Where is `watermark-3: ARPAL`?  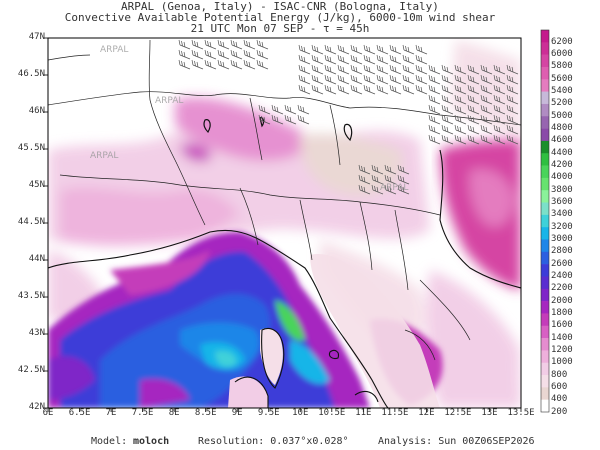 watermark-3: ARPAL is located at coordinates (104, 156).